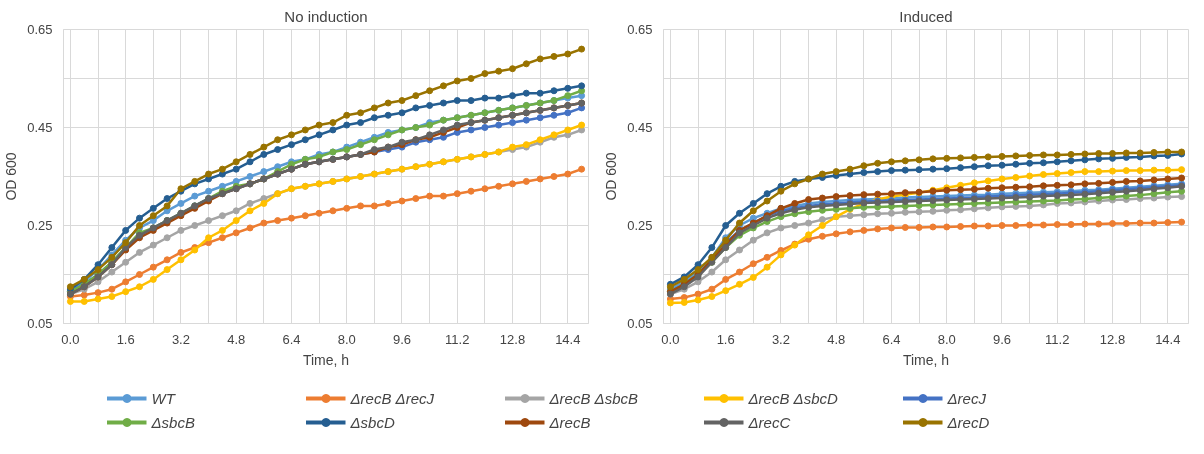  Describe the element at coordinates (967, 398) in the screenshot. I see `legend-label: ΔrecJ` at that location.